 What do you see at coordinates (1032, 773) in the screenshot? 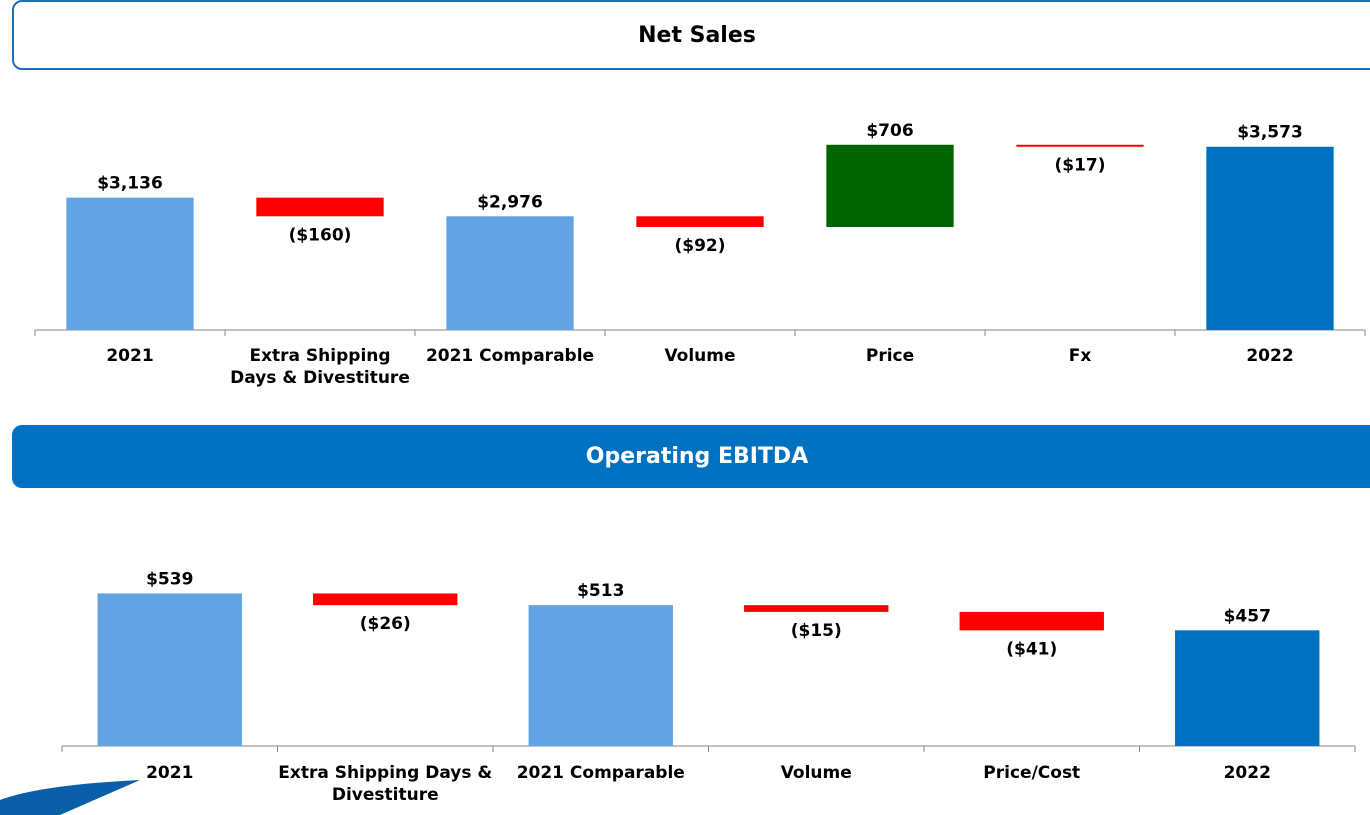
I see `x-tick-label: Price/Cost` at bounding box center [1032, 773].